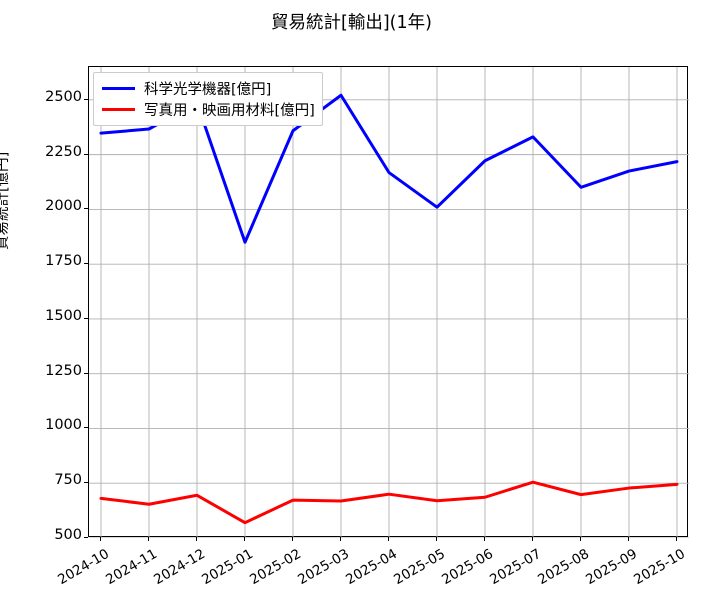 This screenshot has width=703, height=602. What do you see at coordinates (118, 109) in the screenshot?
I see `legend-swatch-red-icon` at bounding box center [118, 109].